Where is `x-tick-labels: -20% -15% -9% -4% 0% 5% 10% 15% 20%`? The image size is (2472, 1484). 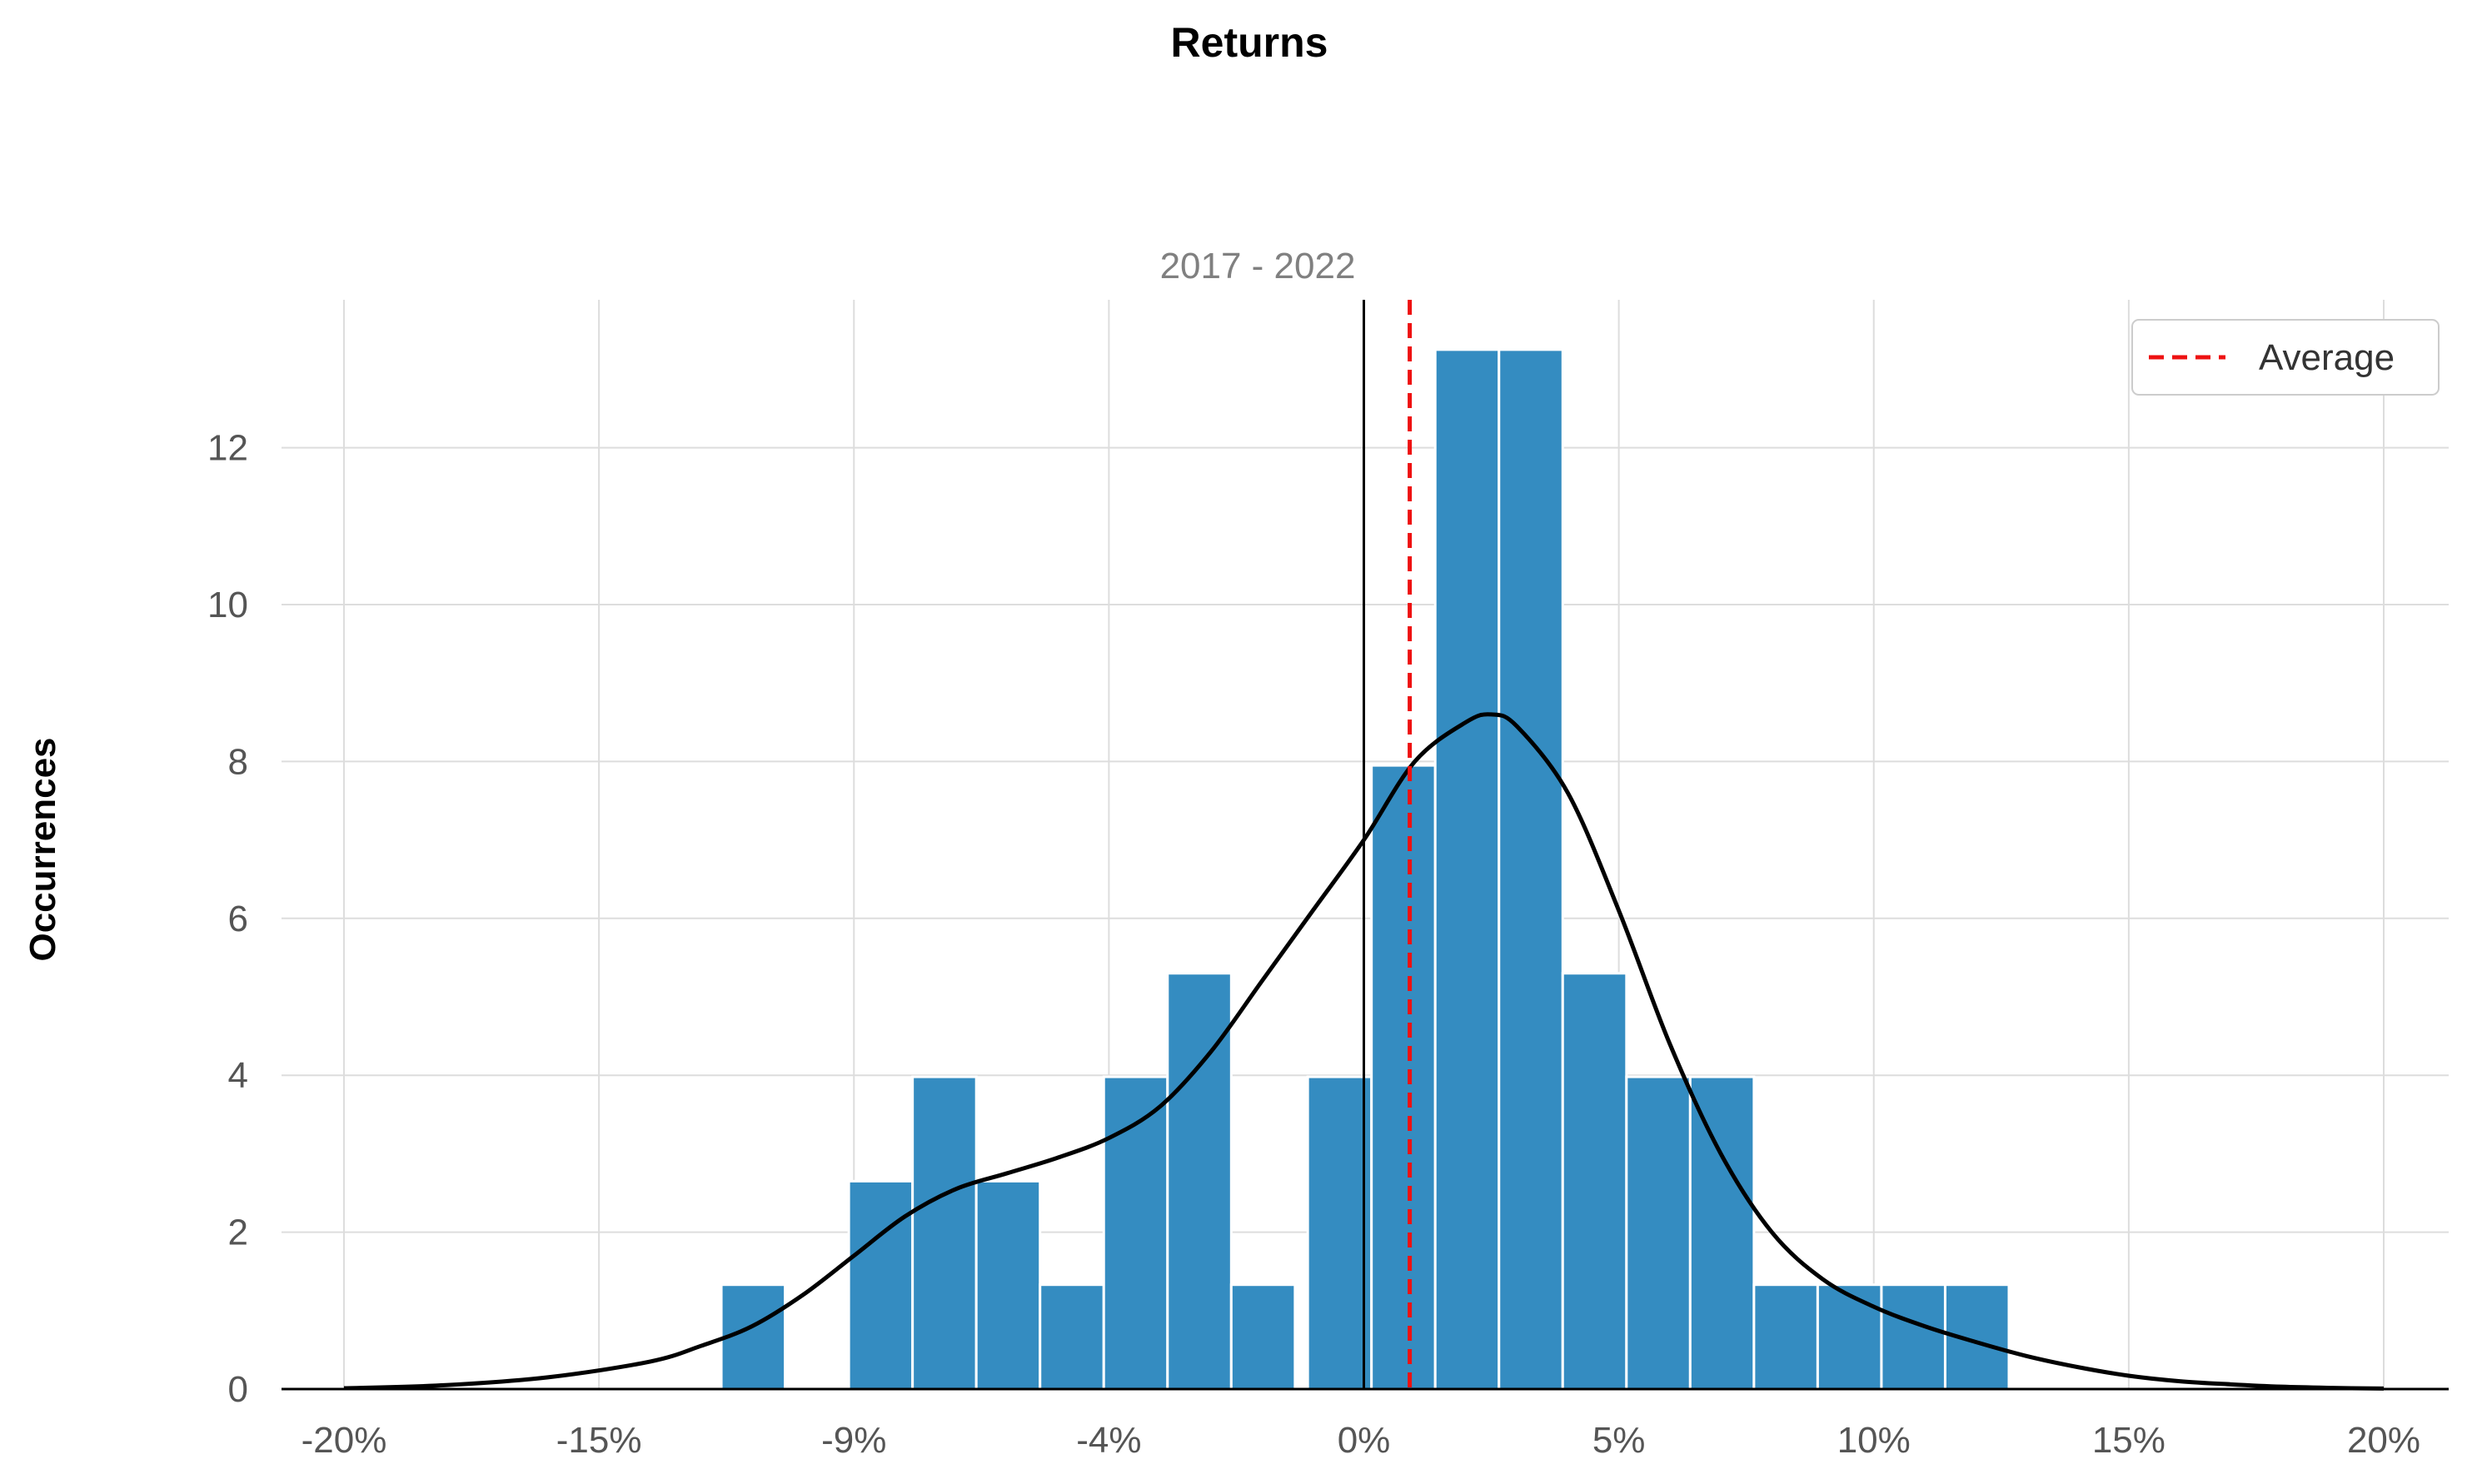 x-tick-labels: -20% -15% -9% -4% 0% 5% 10% 15% 20% is located at coordinates (1361, 1440).